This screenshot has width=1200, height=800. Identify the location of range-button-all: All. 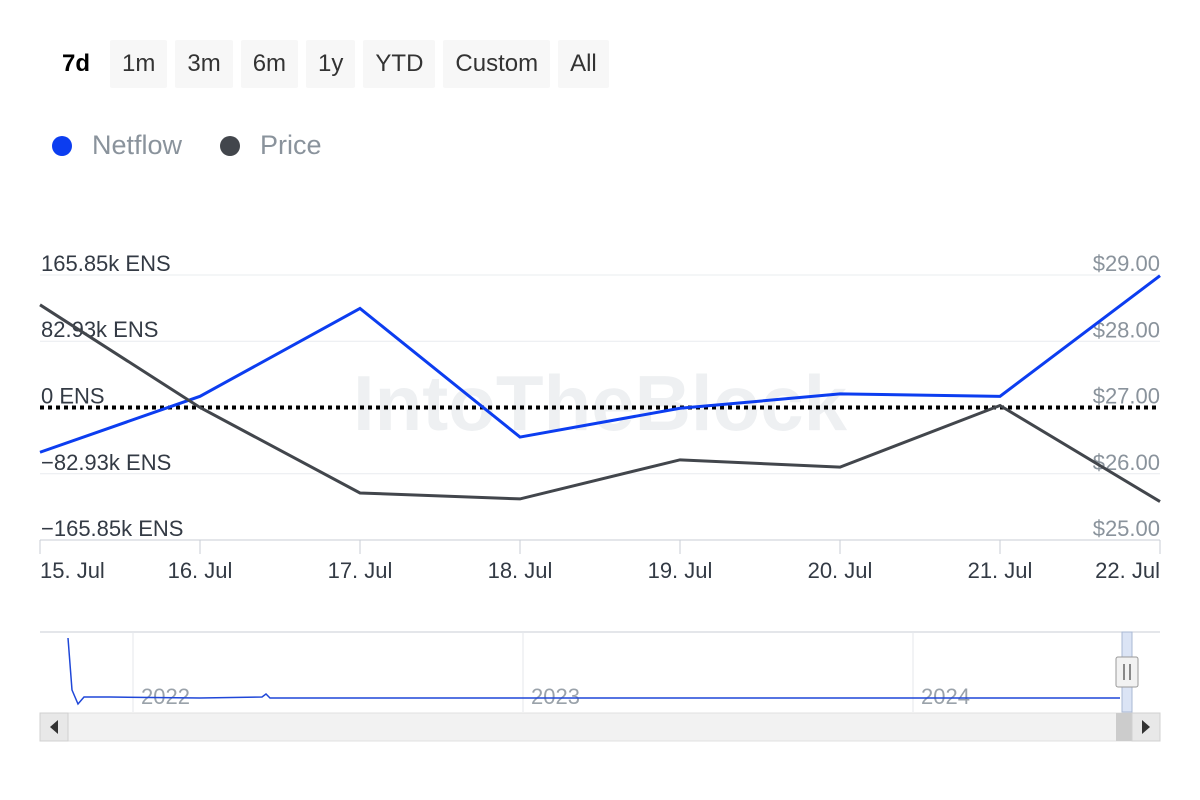
(583, 64).